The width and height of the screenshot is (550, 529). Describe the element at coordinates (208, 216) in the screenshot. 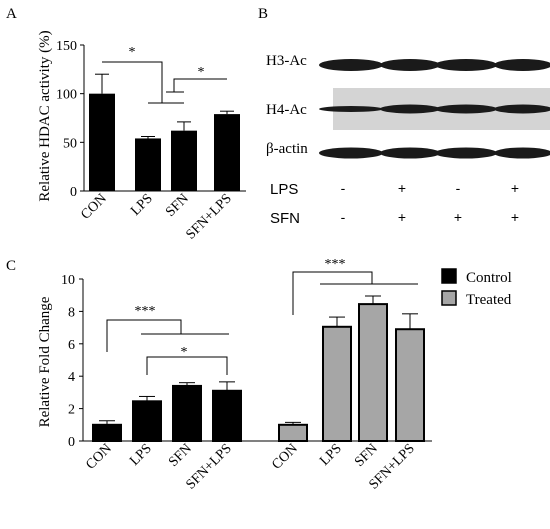

I see `x-tick-label: SFN+LPS` at that location.